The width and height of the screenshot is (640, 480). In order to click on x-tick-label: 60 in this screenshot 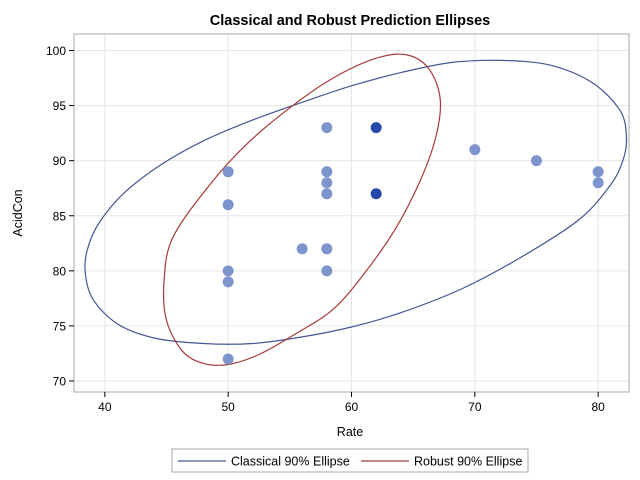, I will do `click(352, 407)`.